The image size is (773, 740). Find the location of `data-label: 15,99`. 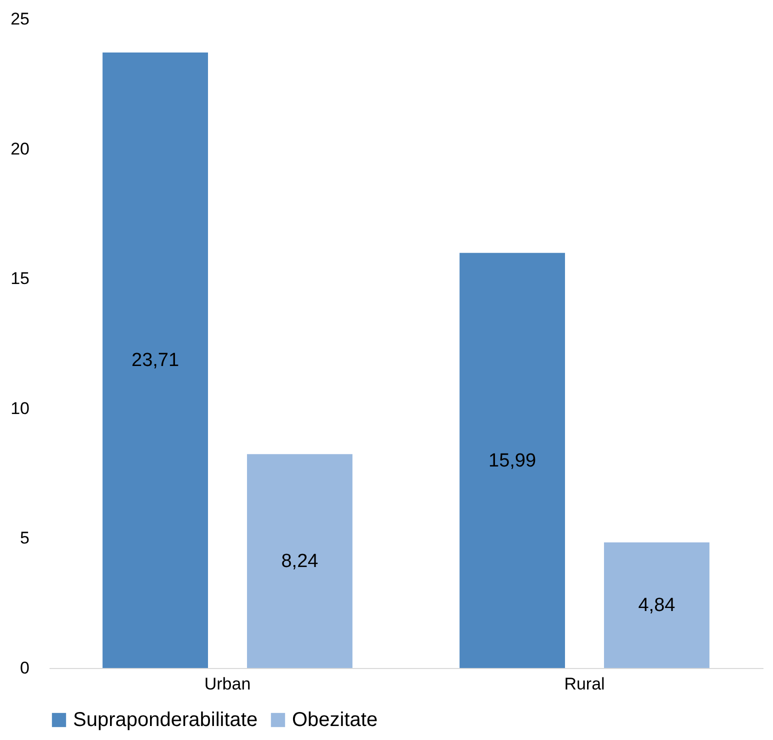

data-label: 15,99 is located at coordinates (512, 461).